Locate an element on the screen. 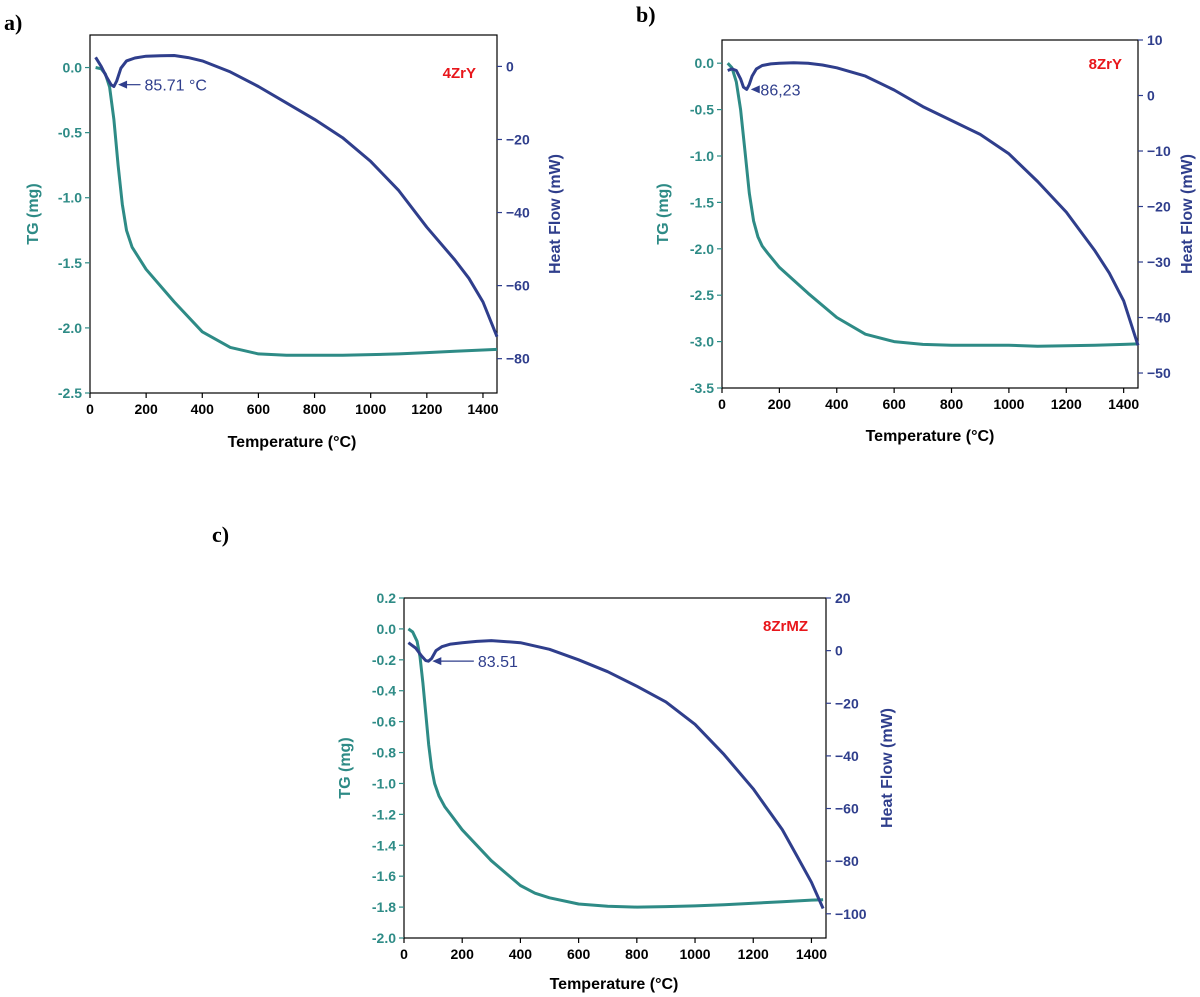 This screenshot has height=997, width=1200. y-axis-right-title-b: Heat Flow (mW) is located at coordinates (1187, 214).